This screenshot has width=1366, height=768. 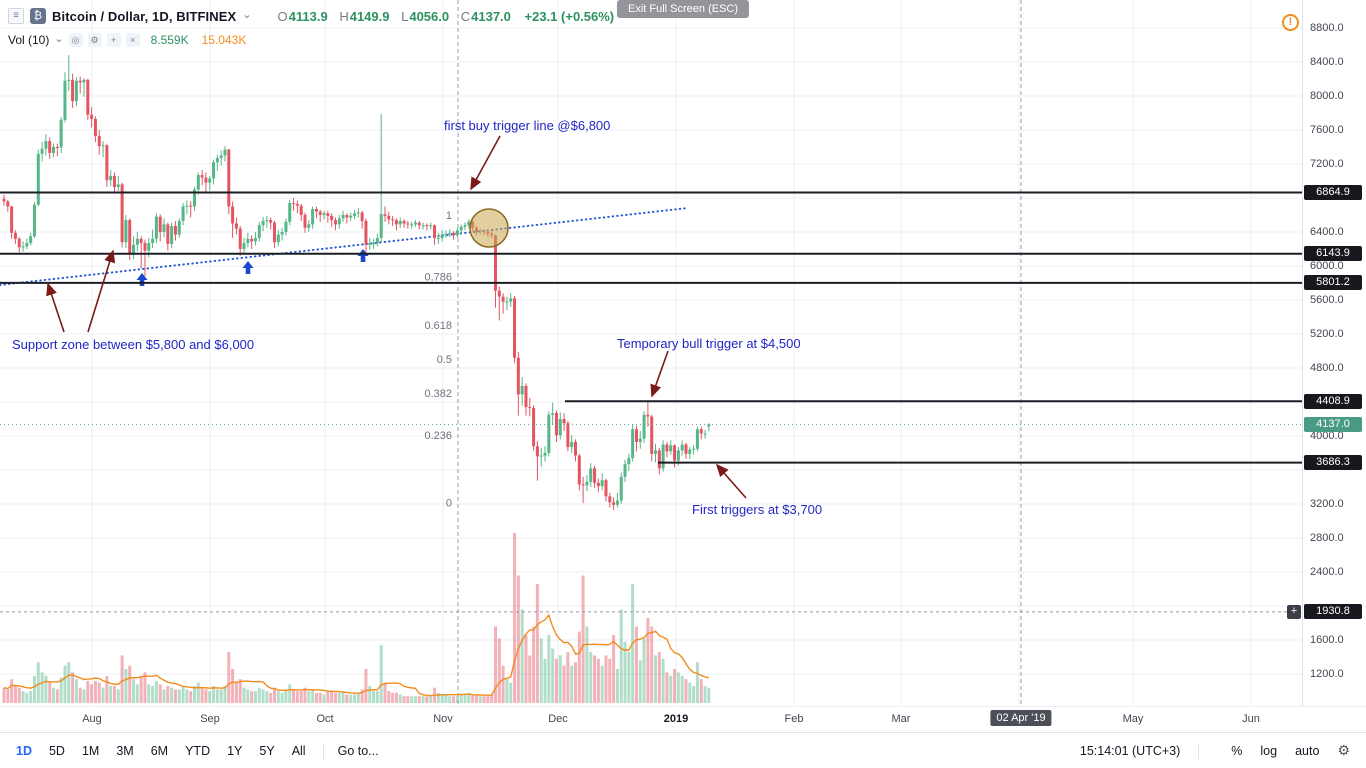 I want to click on range-6M: 6M, so click(x=159, y=750).